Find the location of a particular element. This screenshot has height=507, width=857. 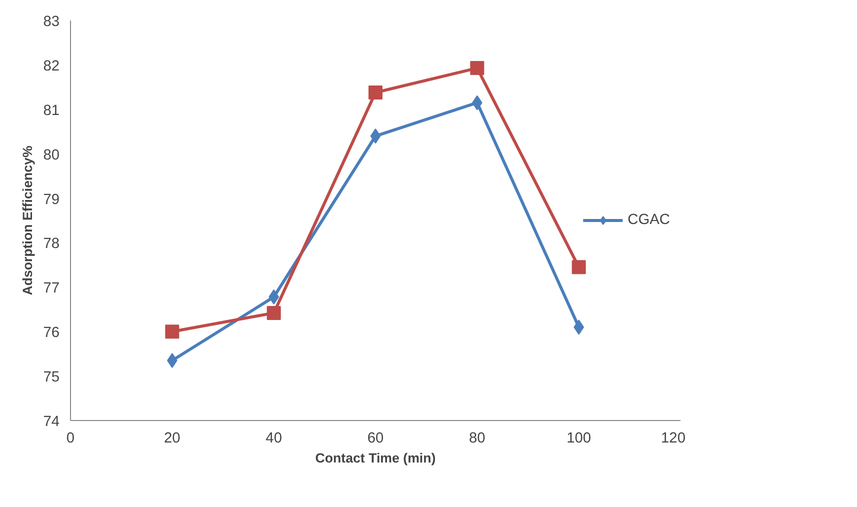

y-axis-title: Adsorption Efficiency% is located at coordinates (28, 221).